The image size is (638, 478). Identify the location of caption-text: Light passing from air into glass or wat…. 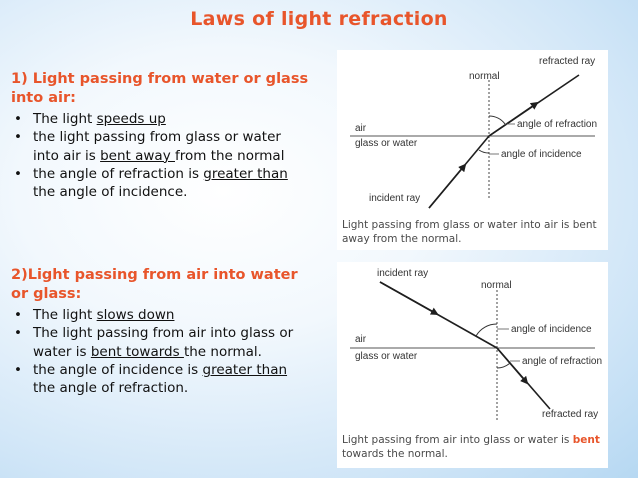
(457, 440).